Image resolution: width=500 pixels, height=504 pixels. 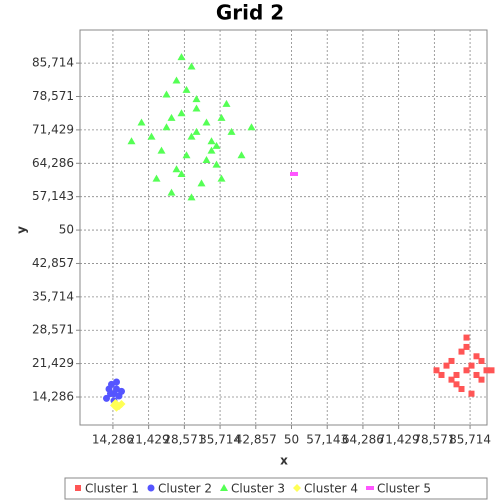 What do you see at coordinates (331, 489) in the screenshot?
I see `legend-label: Cluster 4` at bounding box center [331, 489].